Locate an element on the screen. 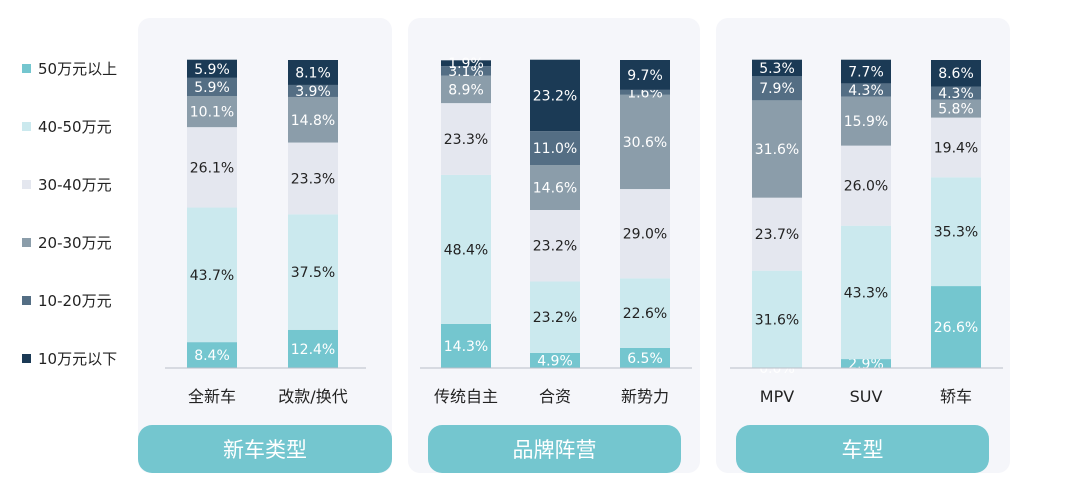 This screenshot has width=1080, height=478. category-label: 新势力 is located at coordinates (645, 396).